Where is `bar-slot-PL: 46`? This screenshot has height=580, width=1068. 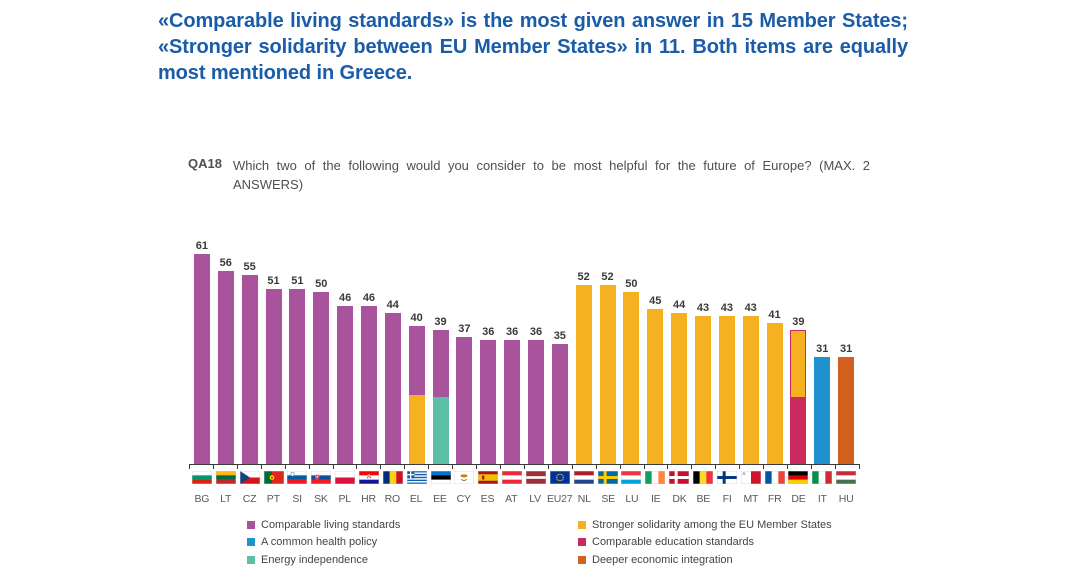 bar-slot-PL: 46 is located at coordinates (345, 352).